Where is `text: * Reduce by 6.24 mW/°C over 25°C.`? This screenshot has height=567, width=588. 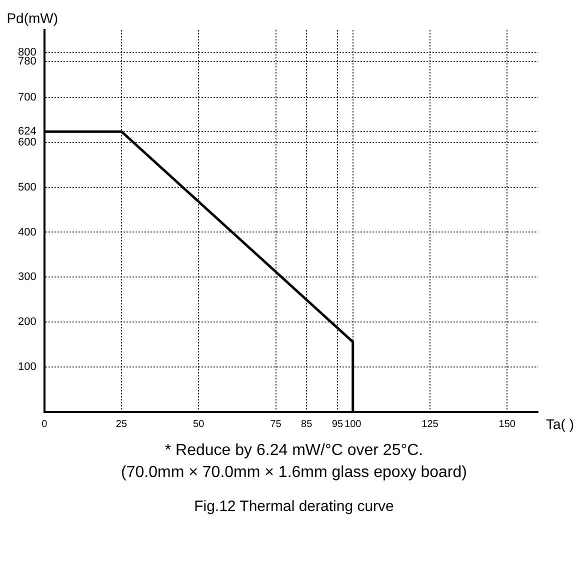
text: * Reduce by 6.24 mW/°C over 25°C. is located at coordinates (294, 451).